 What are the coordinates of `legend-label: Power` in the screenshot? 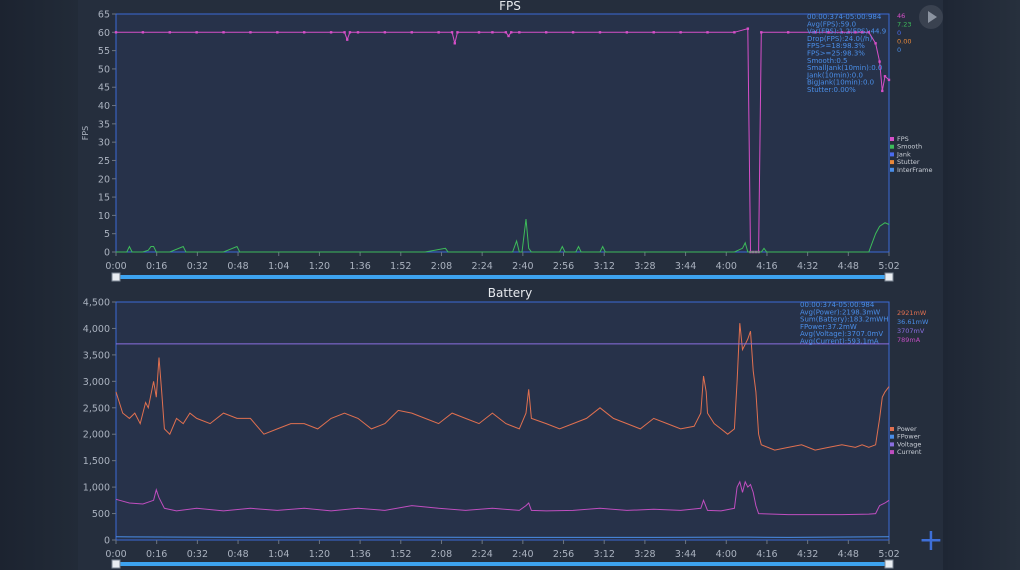 It's located at (907, 429).